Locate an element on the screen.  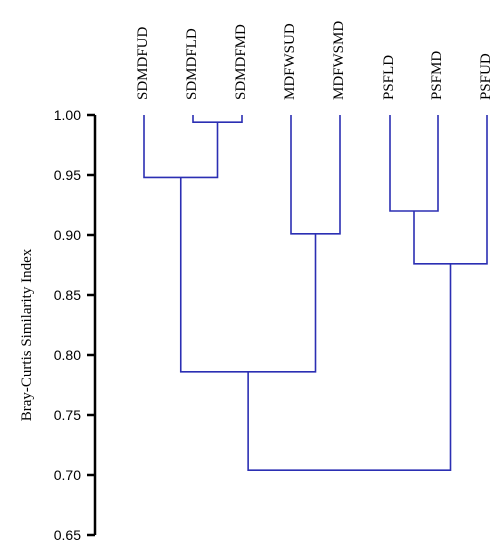
leaf-label: MDFWSMD is located at coordinates (339, 60).